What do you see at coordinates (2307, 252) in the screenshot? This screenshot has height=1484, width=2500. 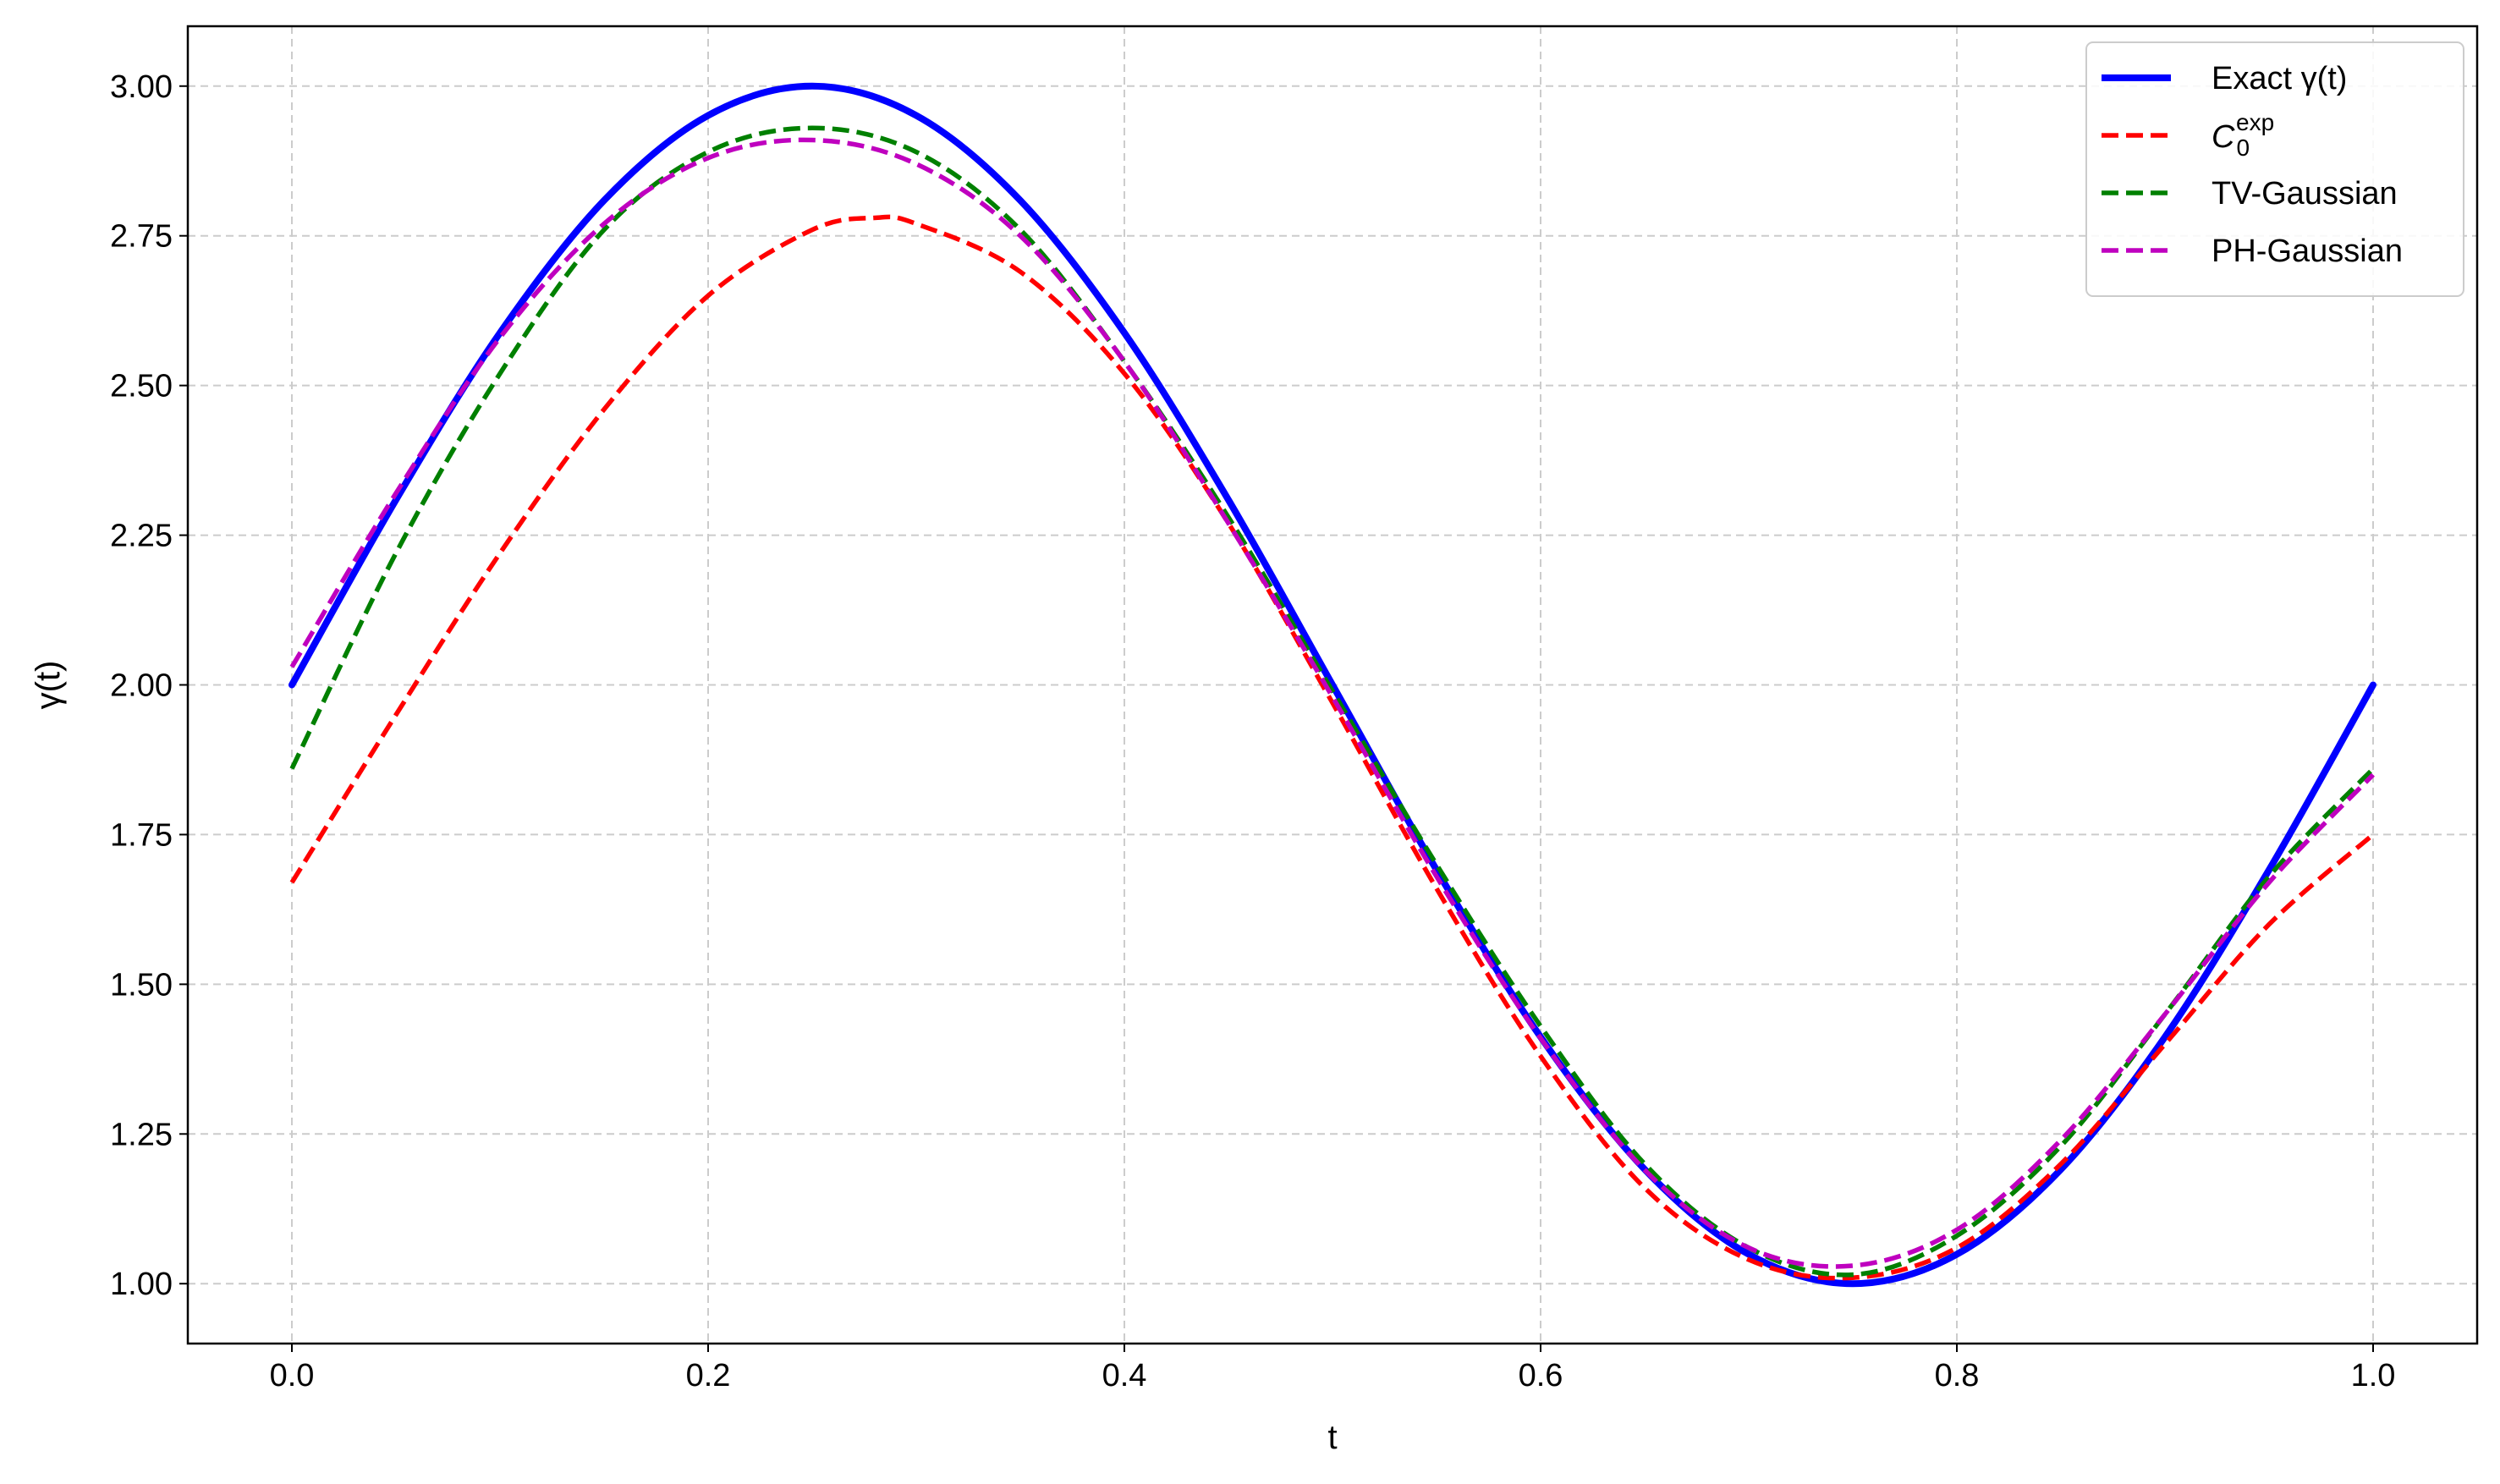 I see `legend-label: PH-Gaussian` at bounding box center [2307, 252].